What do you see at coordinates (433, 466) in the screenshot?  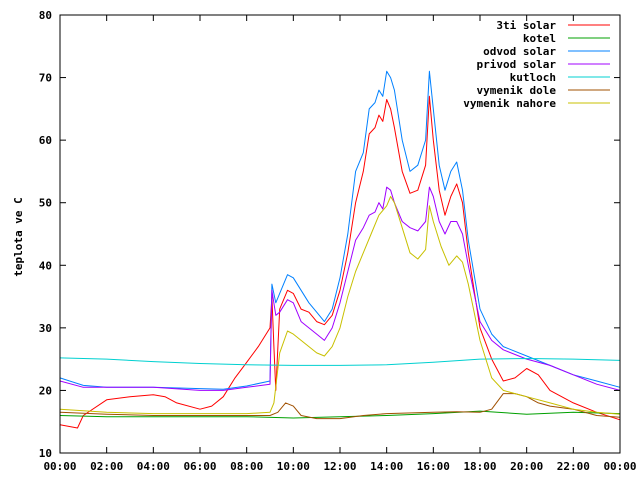 I see `x-tick-label: 16:00` at bounding box center [433, 466].